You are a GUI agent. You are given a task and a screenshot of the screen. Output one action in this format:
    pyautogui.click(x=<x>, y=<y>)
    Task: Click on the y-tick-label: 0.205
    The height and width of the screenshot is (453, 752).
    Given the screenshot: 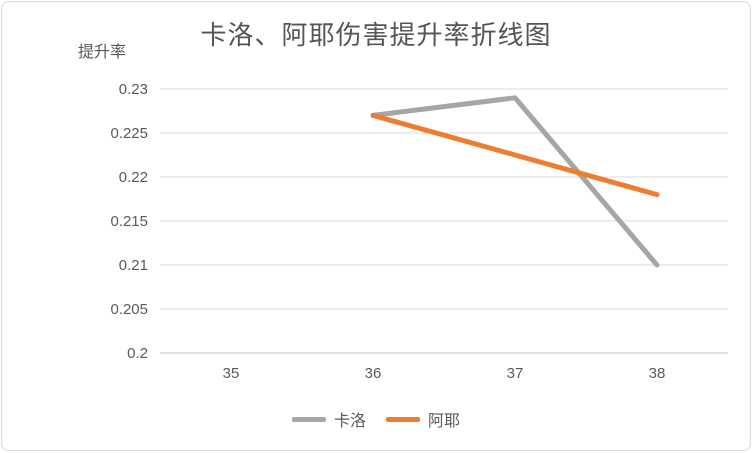 What is the action you would take?
    pyautogui.click(x=129, y=309)
    